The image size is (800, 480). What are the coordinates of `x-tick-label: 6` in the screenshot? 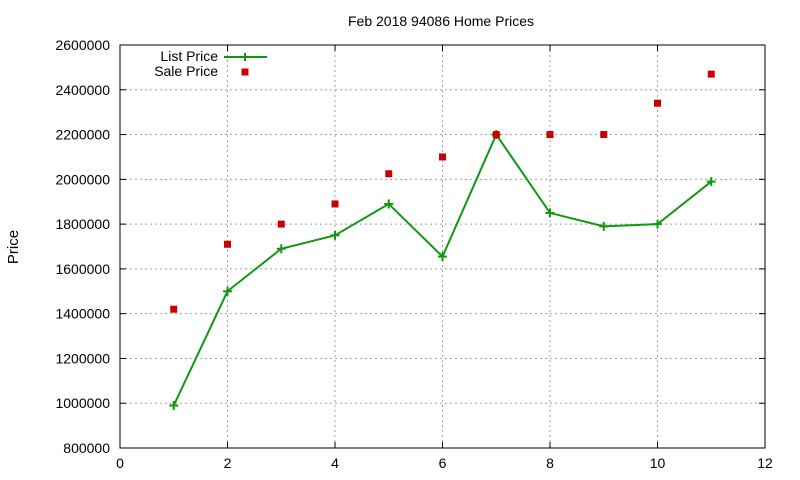 It's located at (443, 463).